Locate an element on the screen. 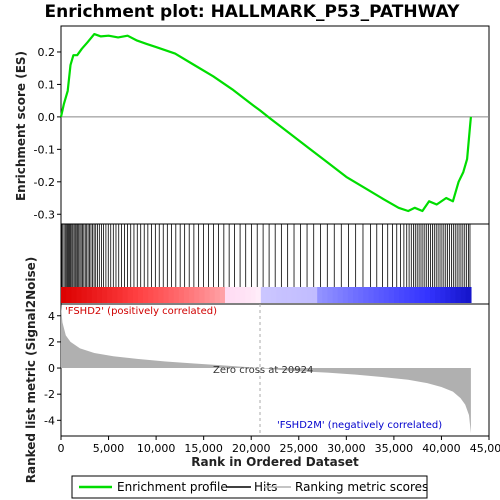 Image resolution: width=500 pixels, height=500 pixels. legend-label-ranking: Ranking metric scores is located at coordinates (361, 487).